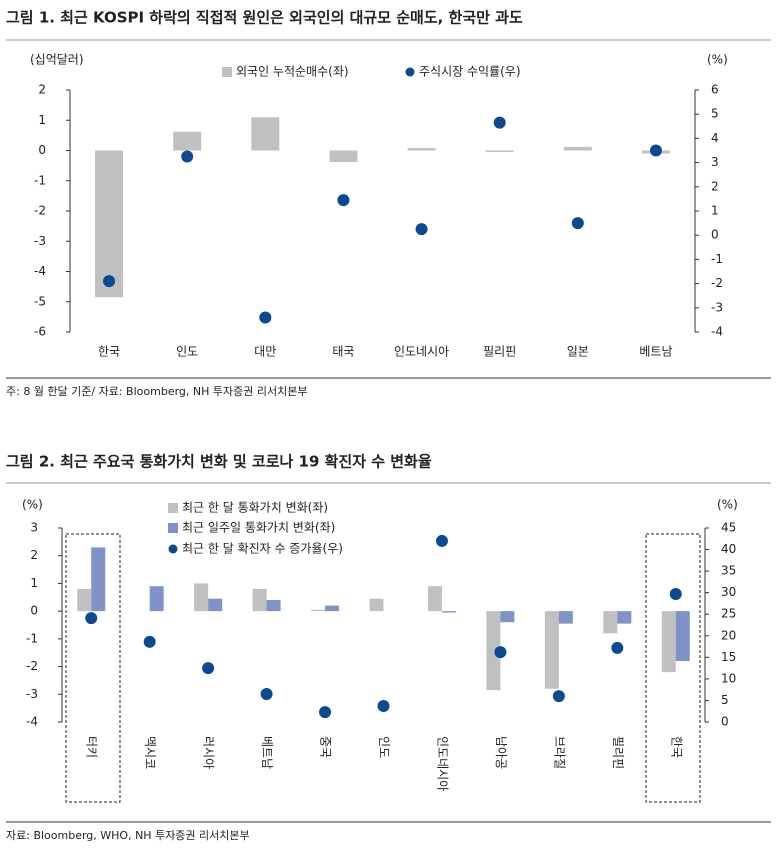 Image resolution: width=777 pixels, height=850 pixels. What do you see at coordinates (262, 549) in the screenshot?
I see `legend-label: 최근 한 달 확진자 수 증가율(우)` at bounding box center [262, 549].